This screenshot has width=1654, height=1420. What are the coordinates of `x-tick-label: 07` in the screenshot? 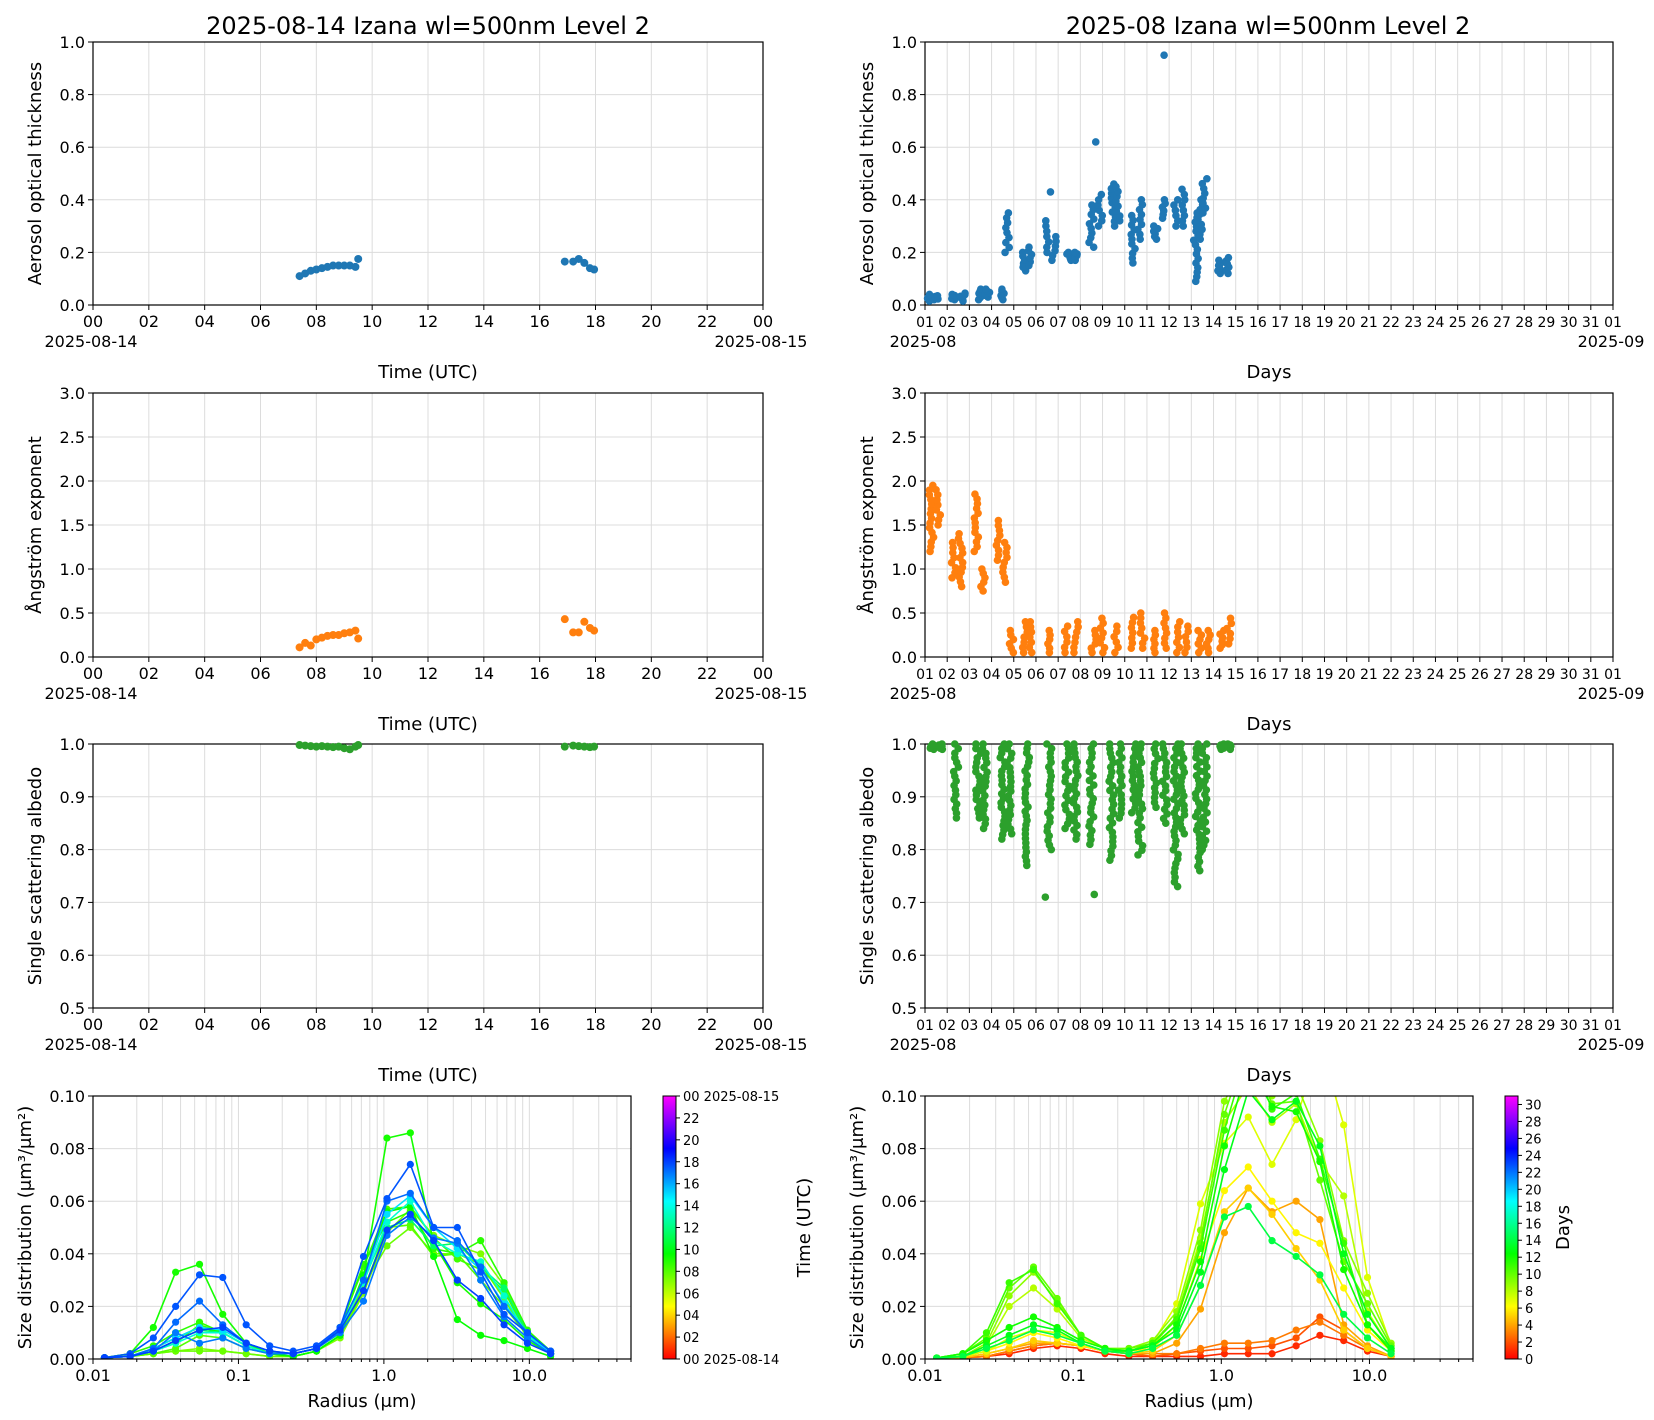 It's located at (1058, 1026).